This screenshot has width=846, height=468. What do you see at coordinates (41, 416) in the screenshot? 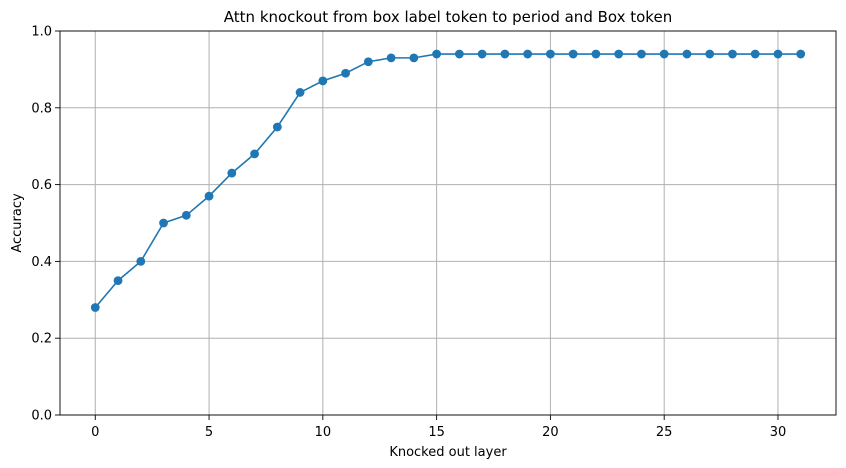
I see `y-tick-label: 0.0` at bounding box center [41, 416].